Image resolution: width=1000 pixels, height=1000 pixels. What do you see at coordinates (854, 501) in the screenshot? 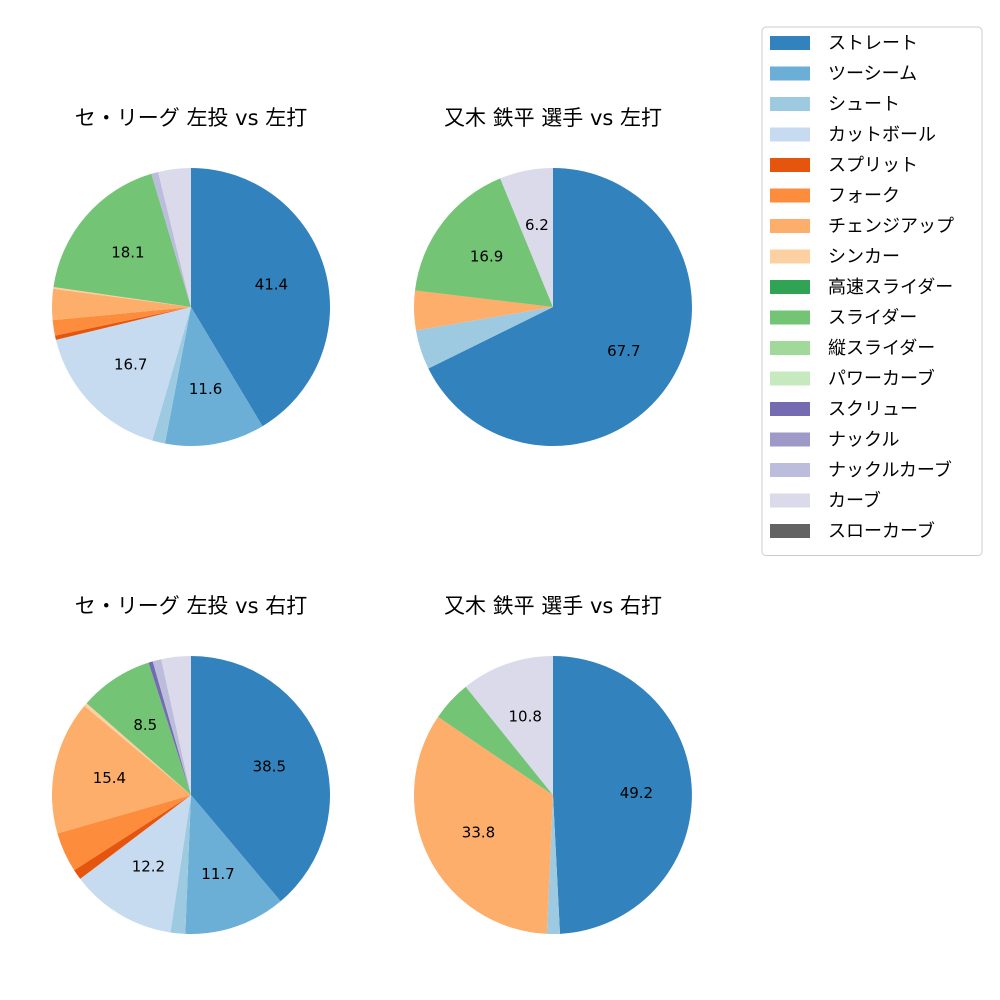
I see `legend-label: カーブ` at bounding box center [854, 501].